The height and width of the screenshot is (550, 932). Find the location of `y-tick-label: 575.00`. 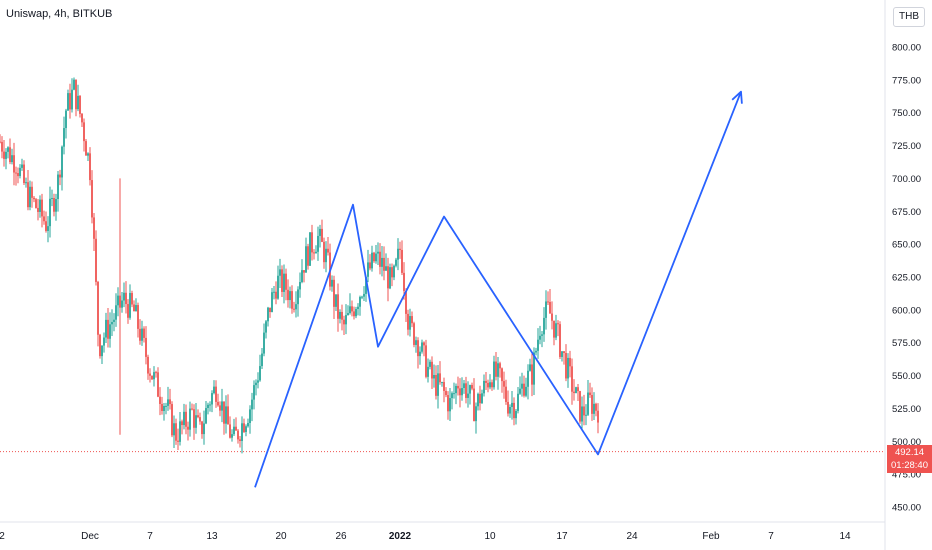

y-tick-label: 575.00 is located at coordinates (906, 343).